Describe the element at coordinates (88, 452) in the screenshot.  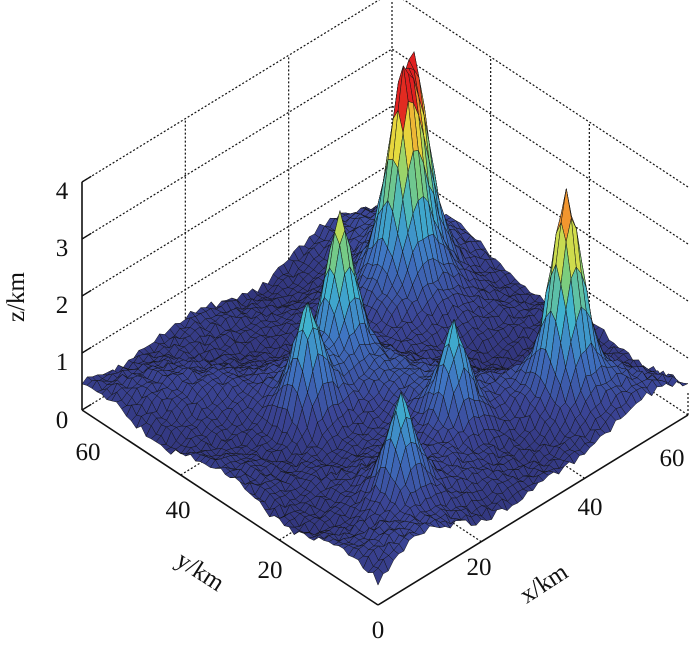
I see `y-tick-60: 60` at that location.